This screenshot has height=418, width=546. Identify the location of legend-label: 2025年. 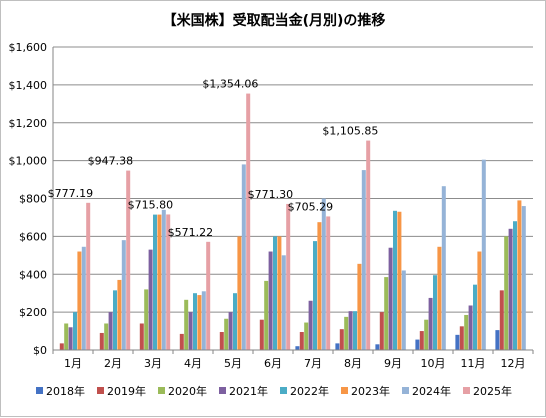
(492, 391).